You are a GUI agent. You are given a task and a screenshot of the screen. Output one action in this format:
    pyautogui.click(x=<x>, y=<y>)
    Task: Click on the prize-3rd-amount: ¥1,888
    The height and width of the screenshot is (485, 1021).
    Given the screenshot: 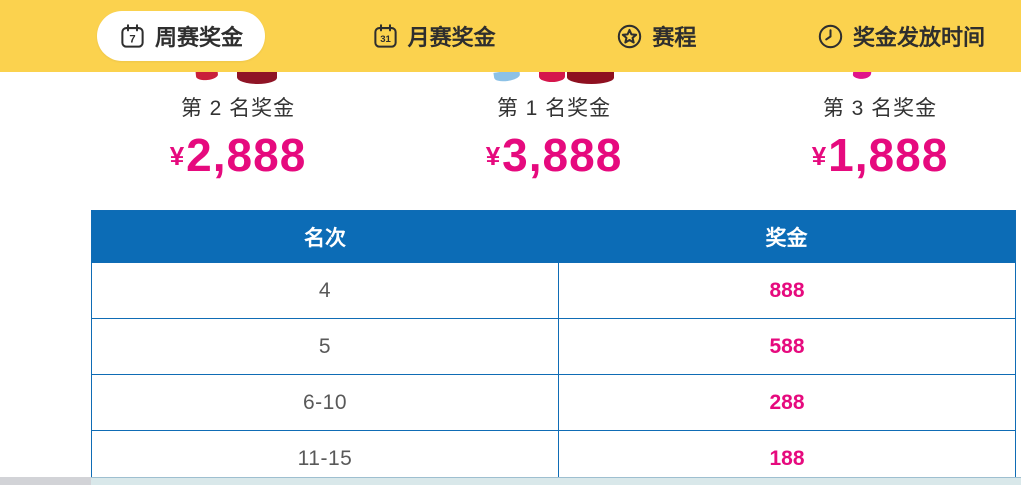 What is the action you would take?
    pyautogui.click(x=875, y=155)
    